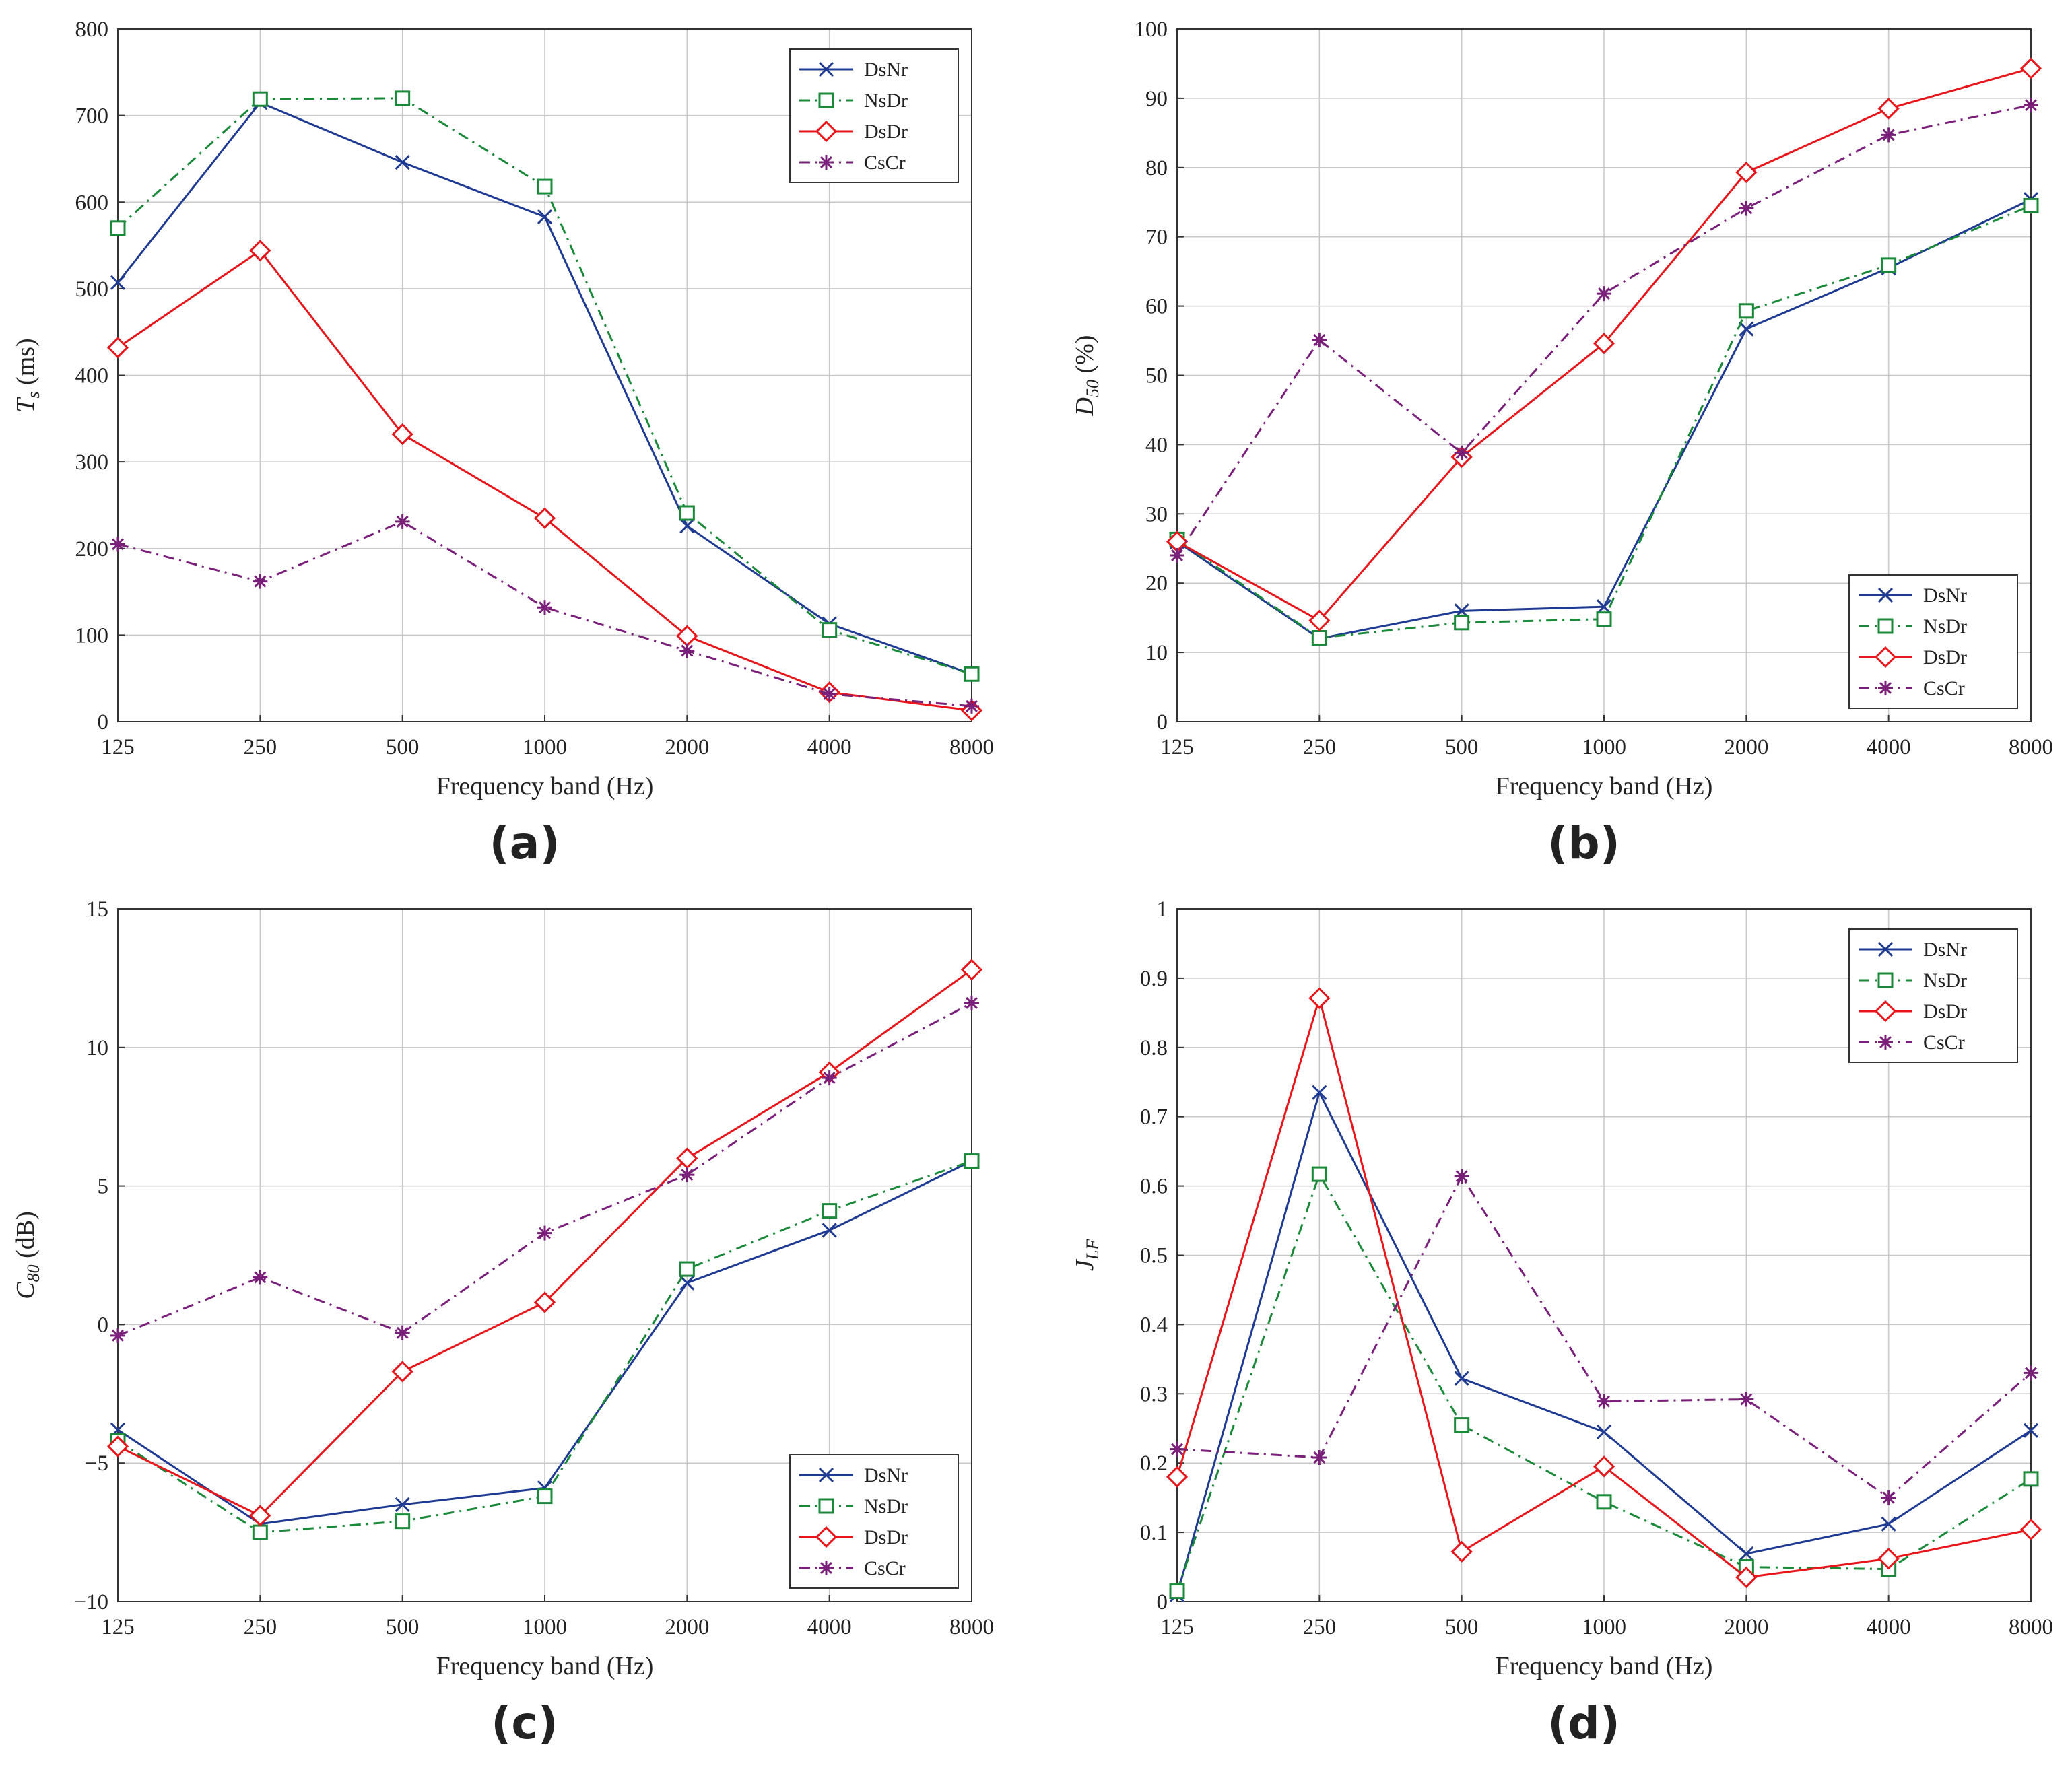 This screenshot has height=1782, width=2072. Describe the element at coordinates (1162, 909) in the screenshot. I see `y-tick-label: 1` at that location.